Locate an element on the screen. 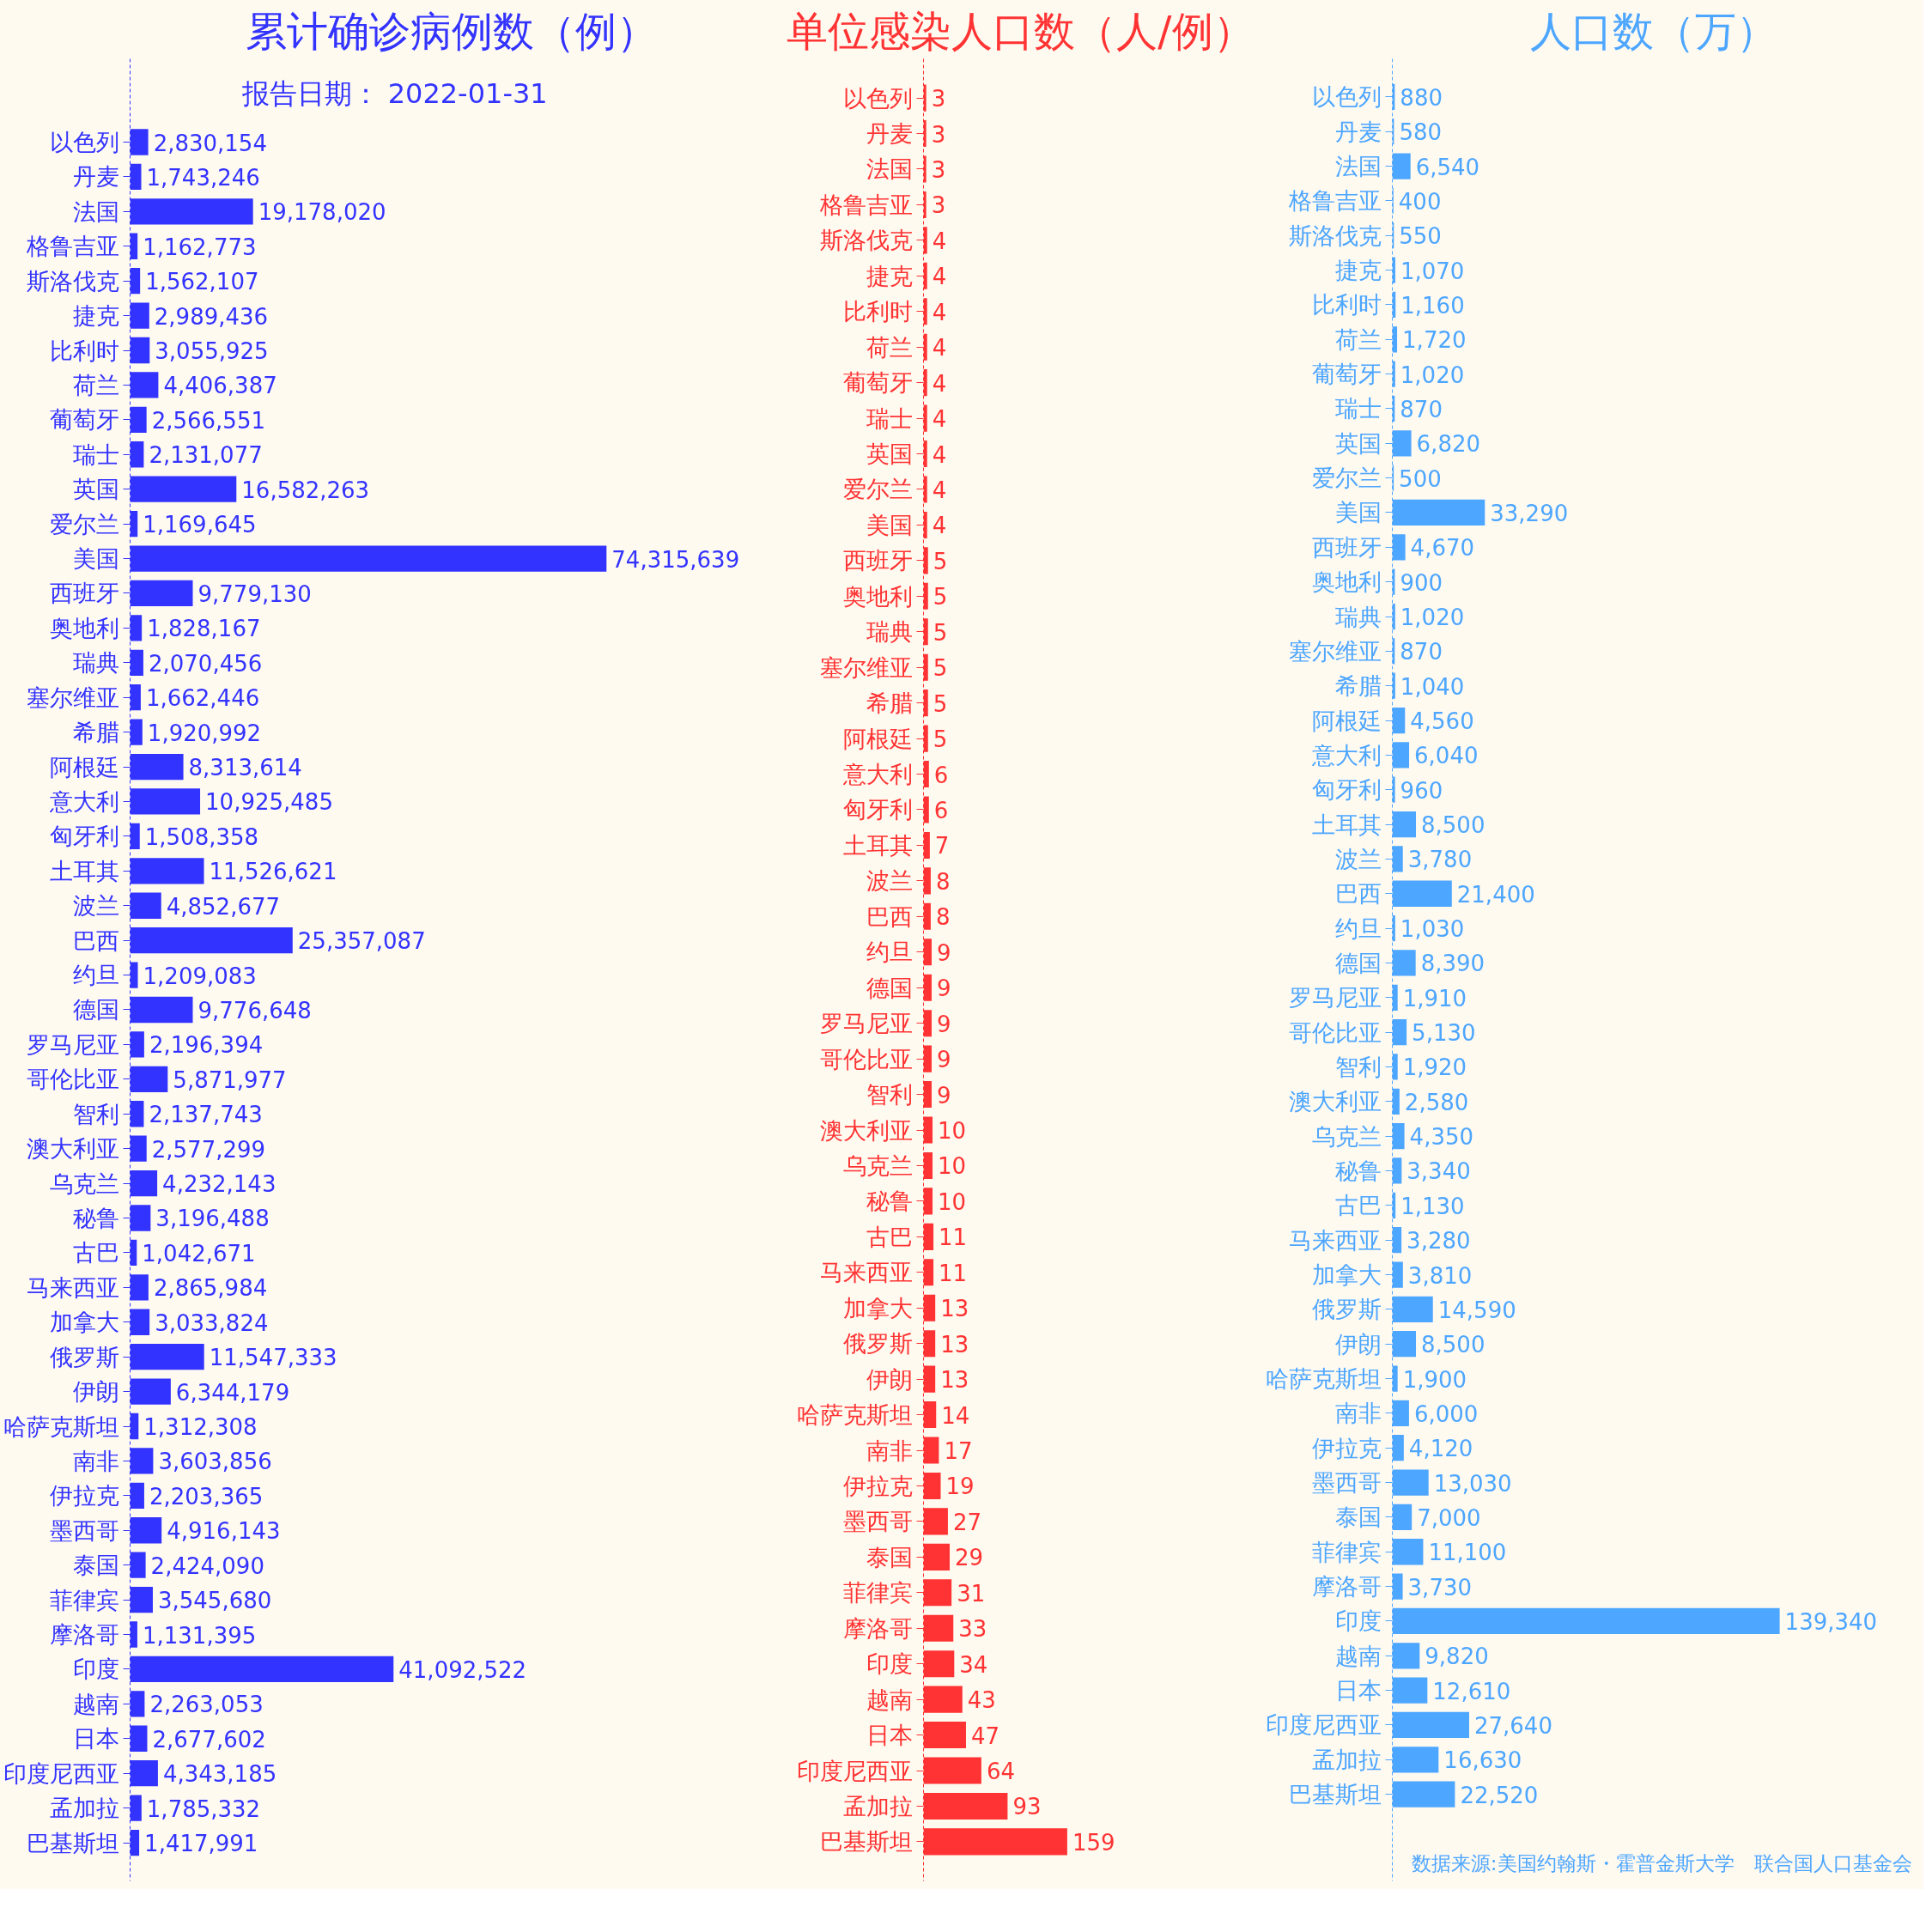 This screenshot has width=1932, height=1932. chart-title: 人口数（万） is located at coordinates (1653, 31).